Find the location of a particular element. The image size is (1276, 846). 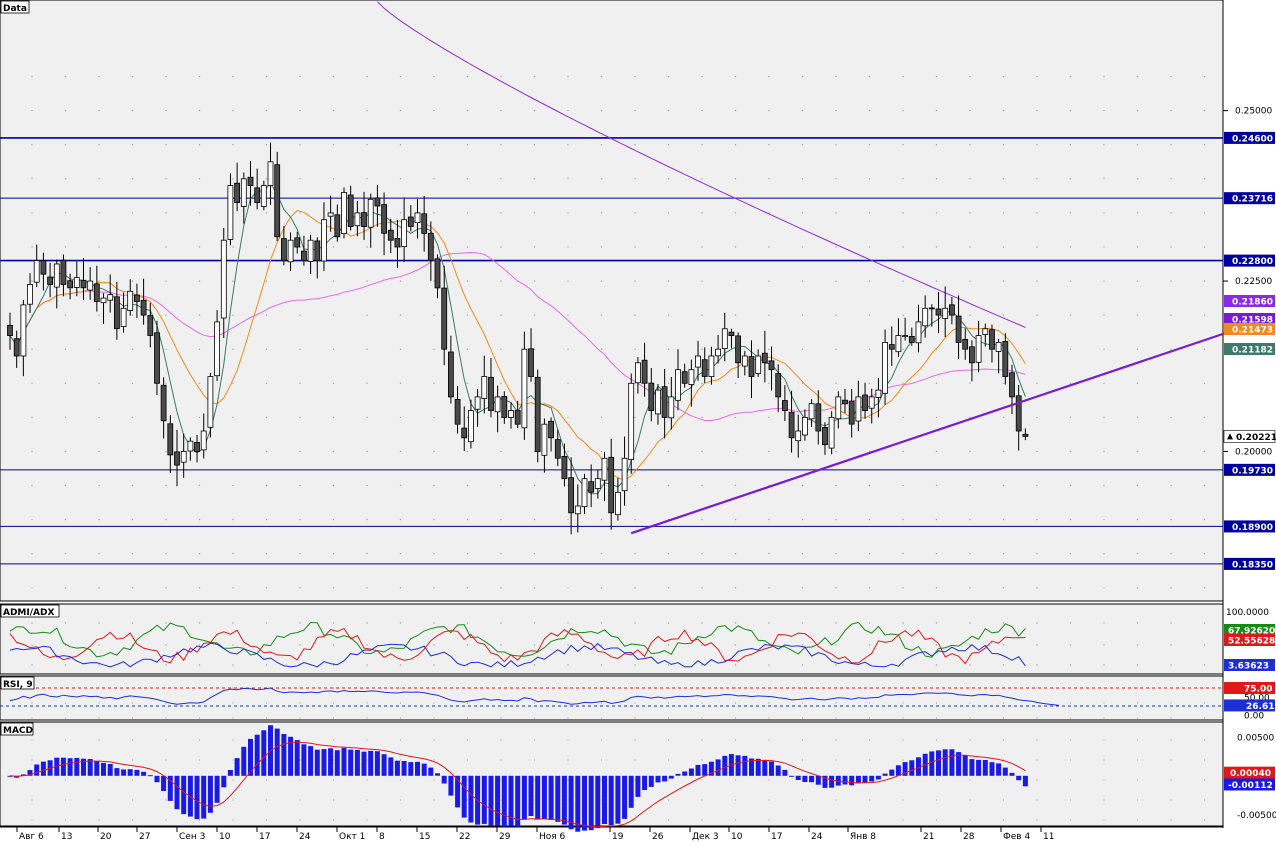

indicator-price-tag is located at coordinates (1249, 319).